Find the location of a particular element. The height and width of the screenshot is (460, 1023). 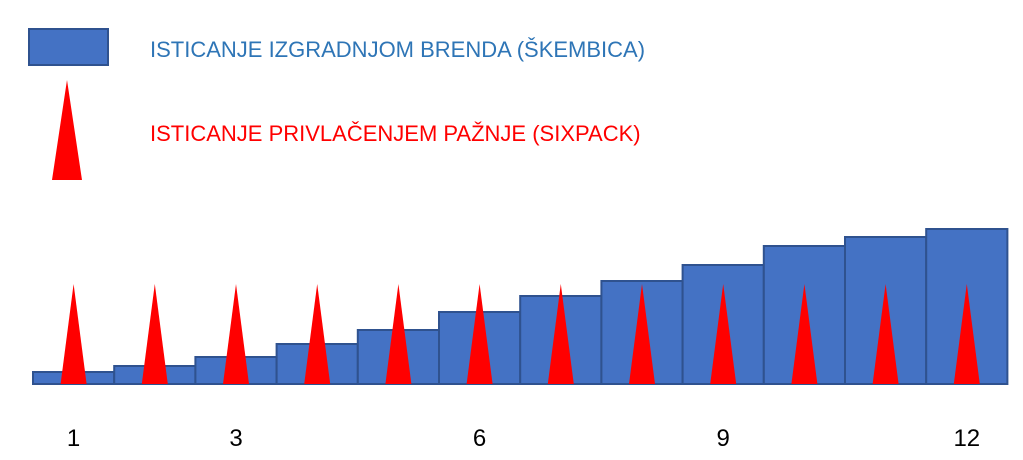

x-tick-label: 3 is located at coordinates (235, 438).